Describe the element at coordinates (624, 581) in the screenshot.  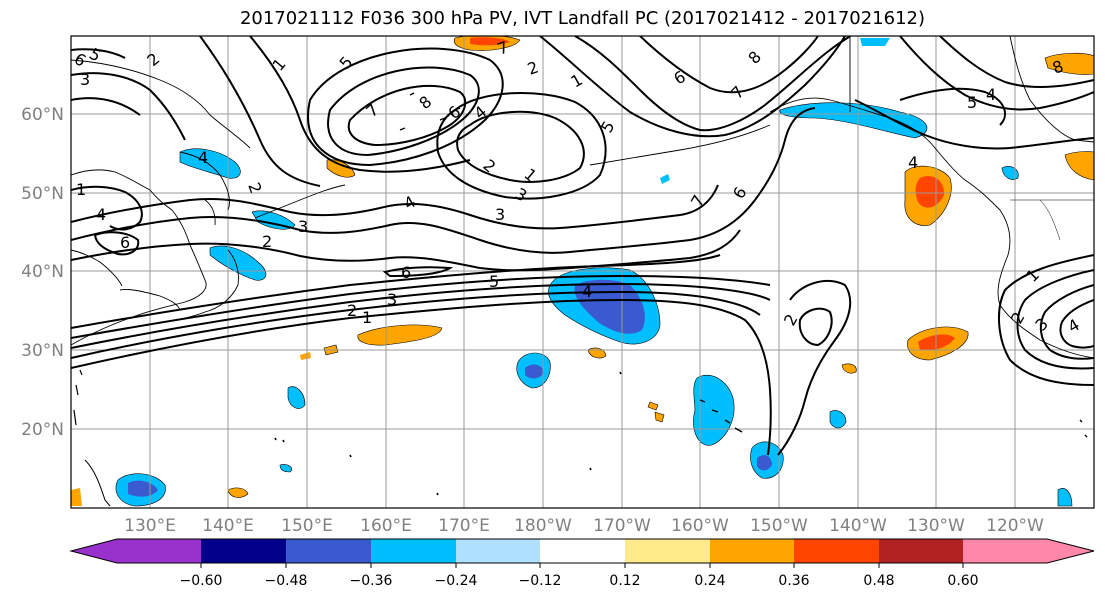
I see `colorbar-tick-label: 0.12` at that location.